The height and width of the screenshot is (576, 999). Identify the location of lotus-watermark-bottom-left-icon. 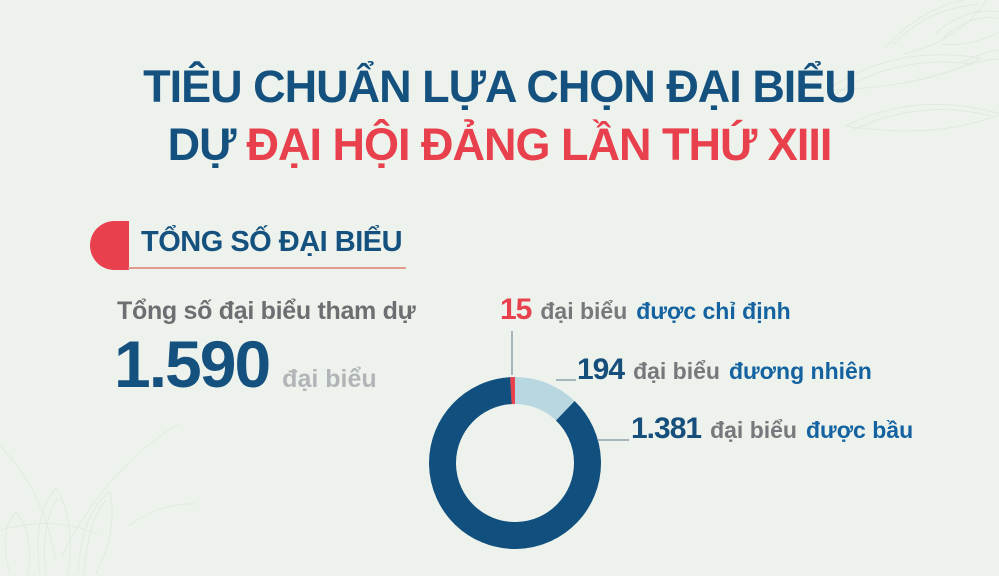
(98, 499).